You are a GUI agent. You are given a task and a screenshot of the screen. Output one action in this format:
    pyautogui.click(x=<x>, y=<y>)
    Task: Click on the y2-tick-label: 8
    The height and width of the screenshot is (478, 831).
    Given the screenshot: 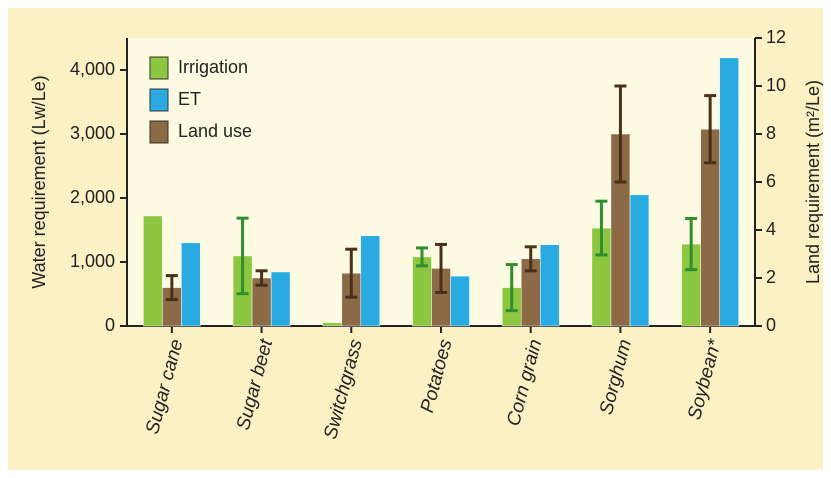 What is the action you would take?
    pyautogui.click(x=771, y=133)
    